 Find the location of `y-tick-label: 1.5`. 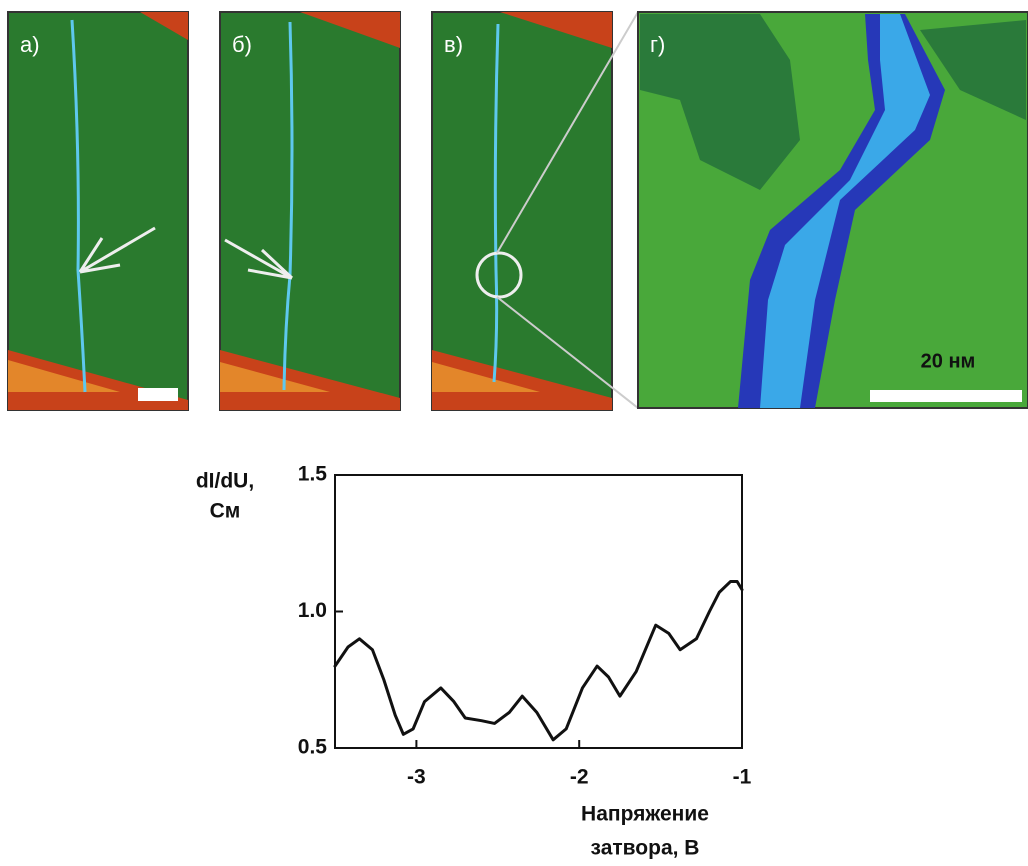

y-tick-label: 1.5 is located at coordinates (313, 474).